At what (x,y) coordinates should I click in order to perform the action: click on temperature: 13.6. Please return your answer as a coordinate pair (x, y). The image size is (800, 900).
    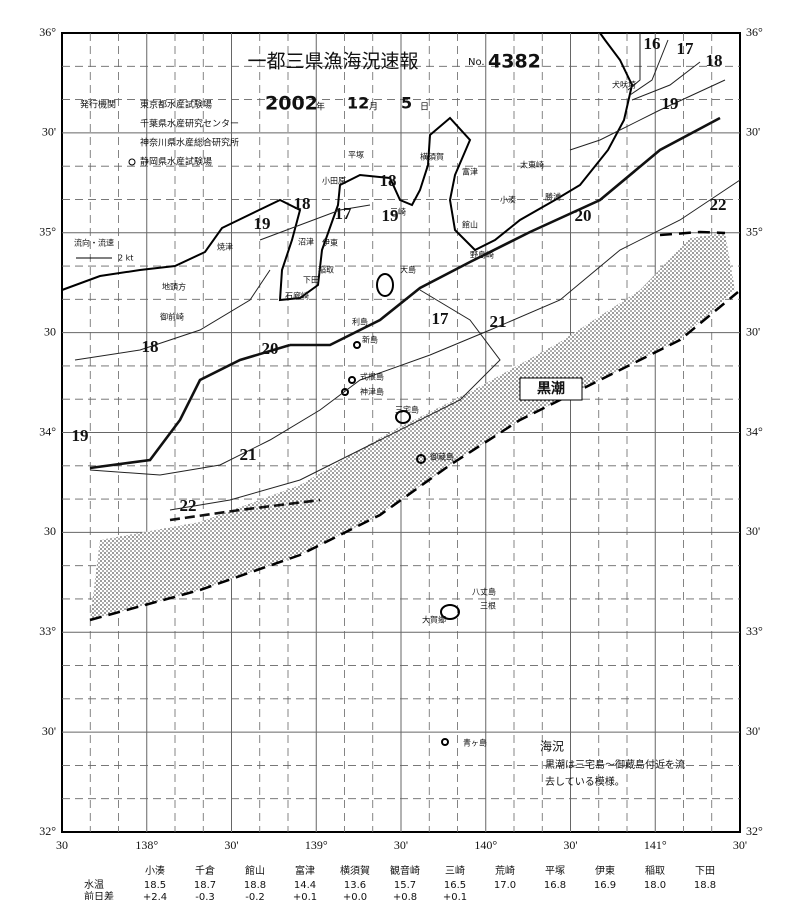
    Looking at the image, I should click on (355, 885).